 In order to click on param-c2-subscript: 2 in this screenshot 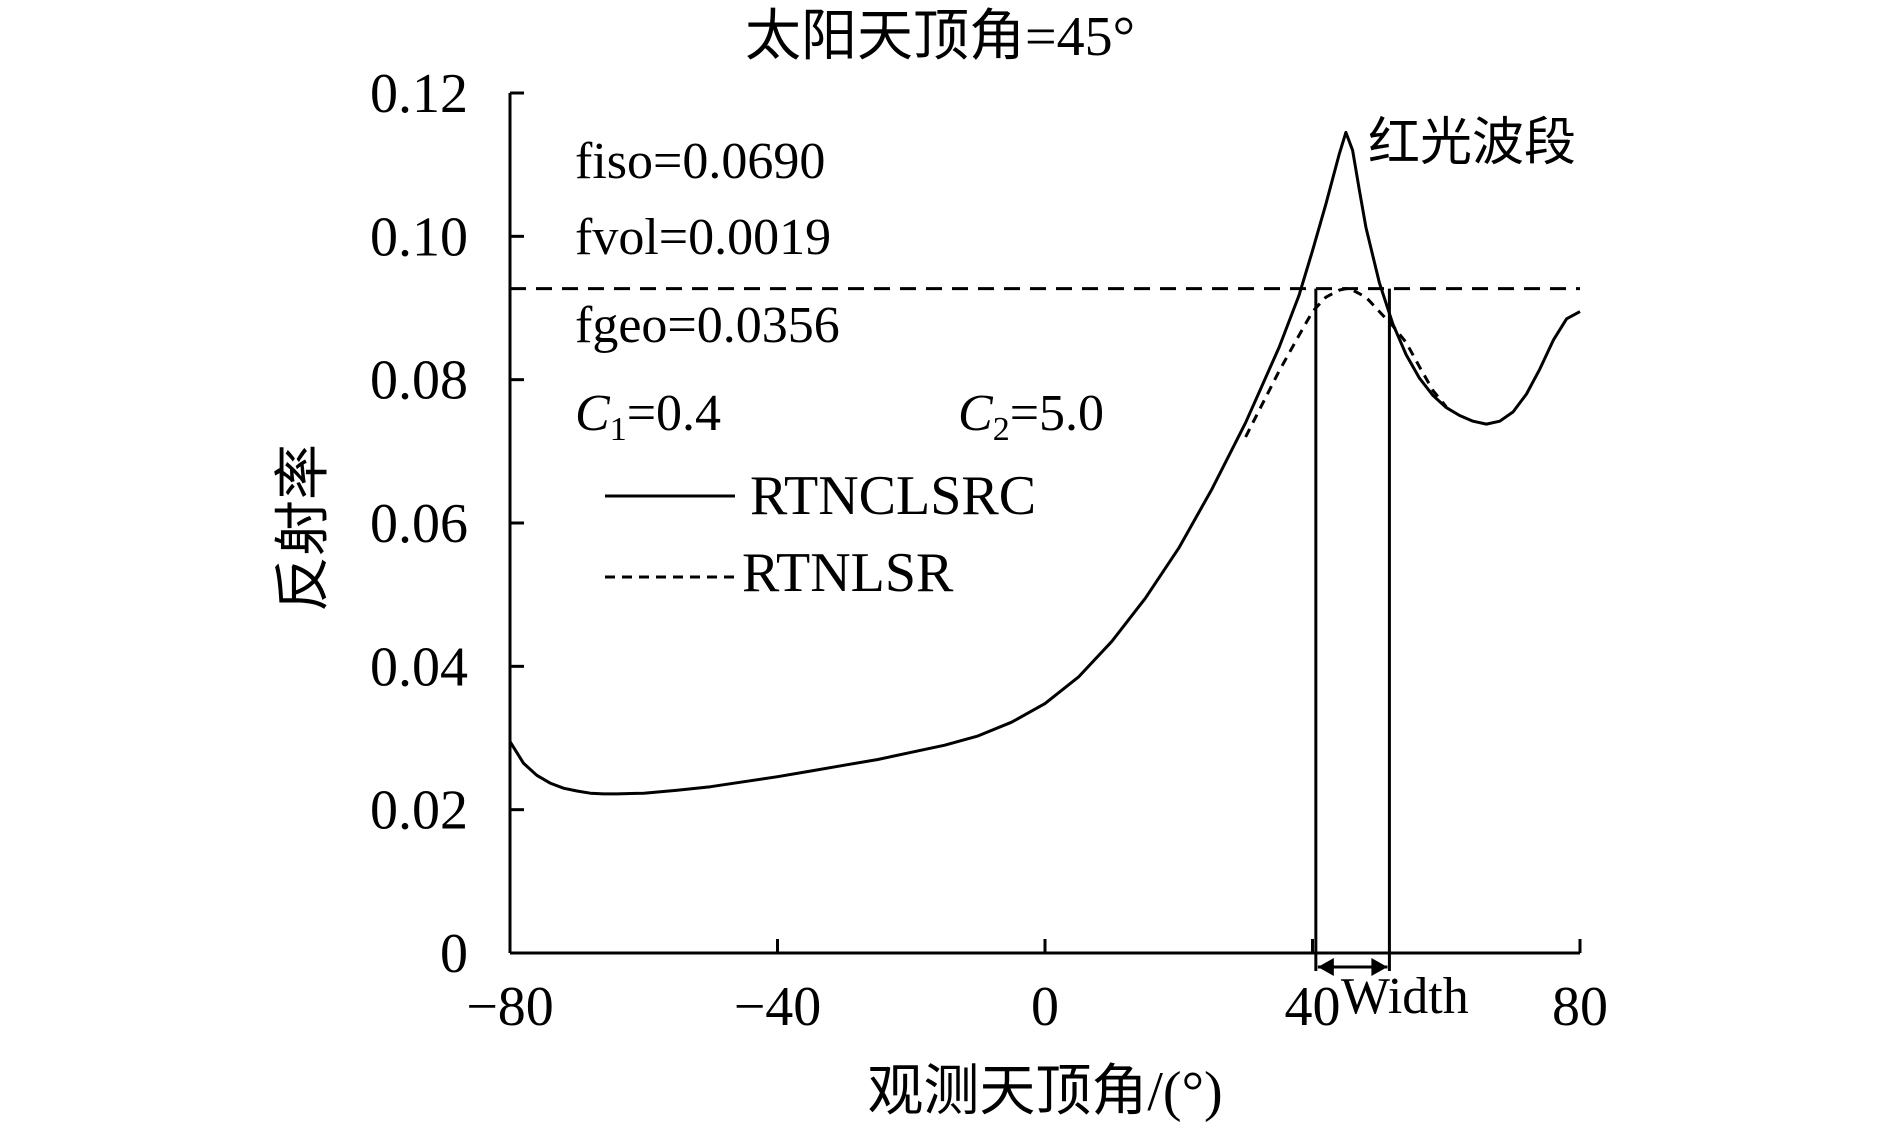, I will do `click(1001, 429)`.